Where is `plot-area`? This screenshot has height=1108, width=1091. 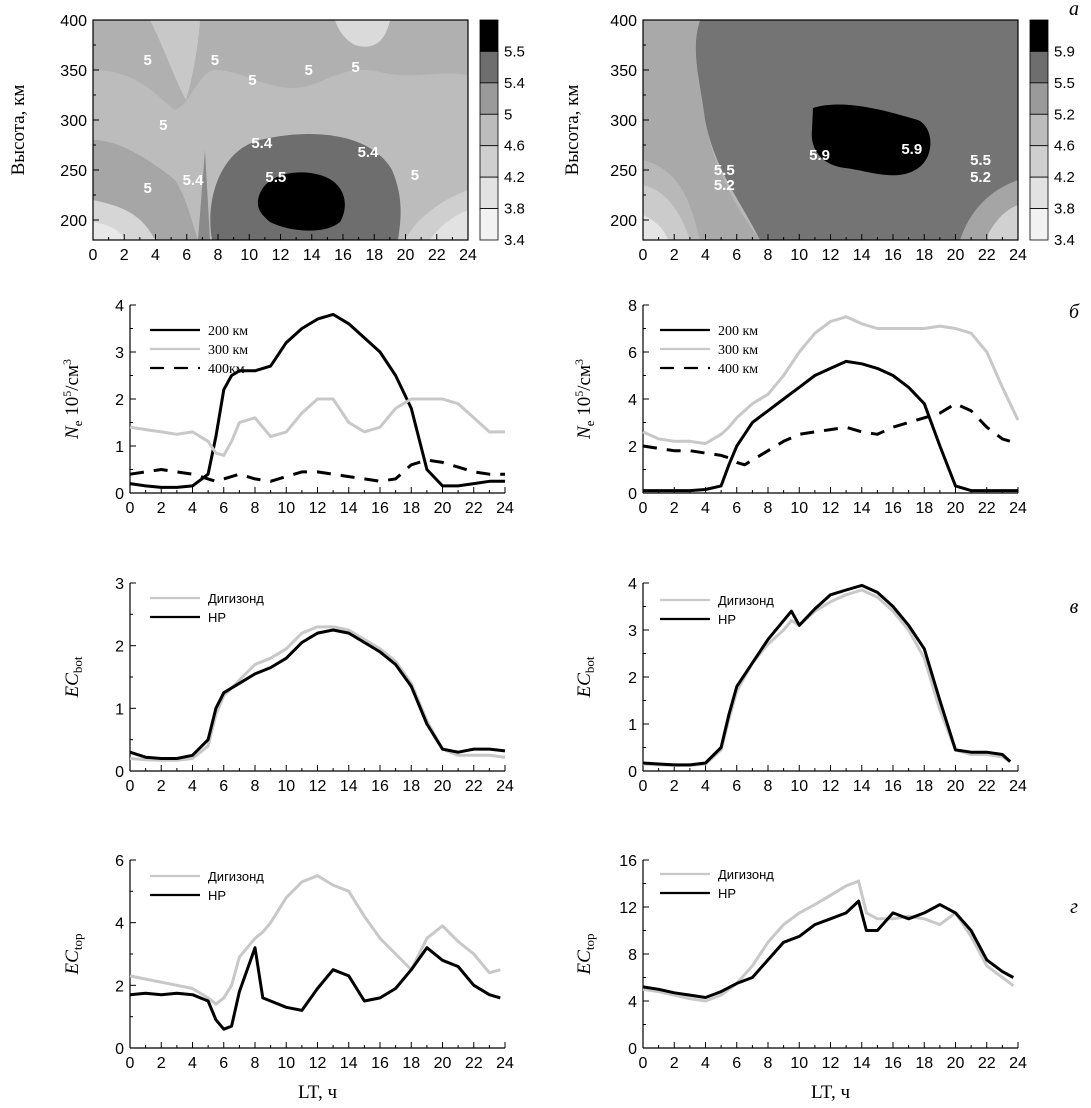 plot-area is located at coordinates (317, 677).